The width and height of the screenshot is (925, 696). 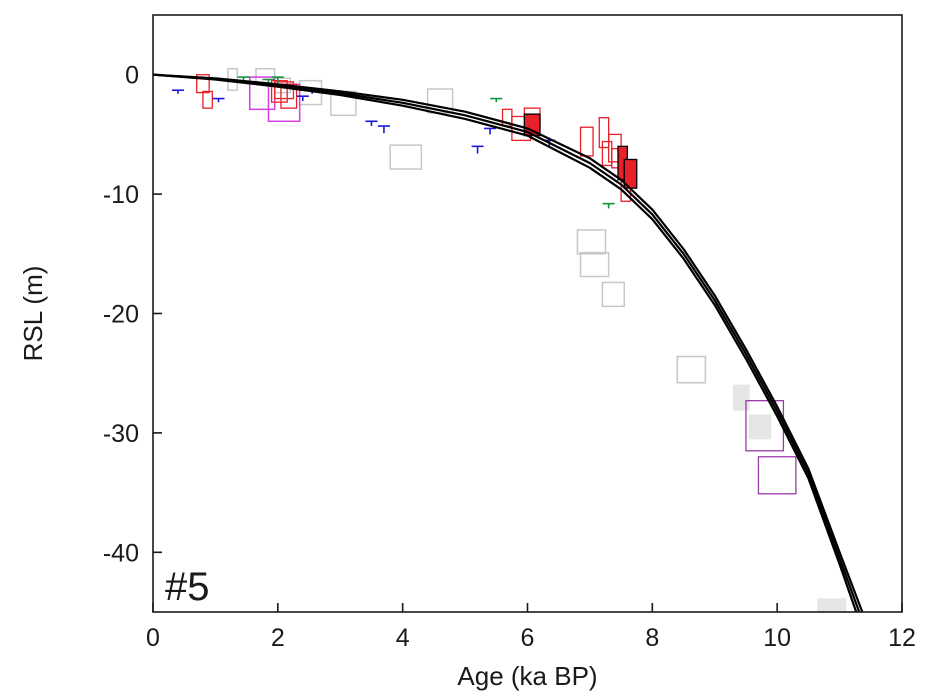 What do you see at coordinates (777, 475) in the screenshot?
I see `data-box-purple-open` at bounding box center [777, 475].